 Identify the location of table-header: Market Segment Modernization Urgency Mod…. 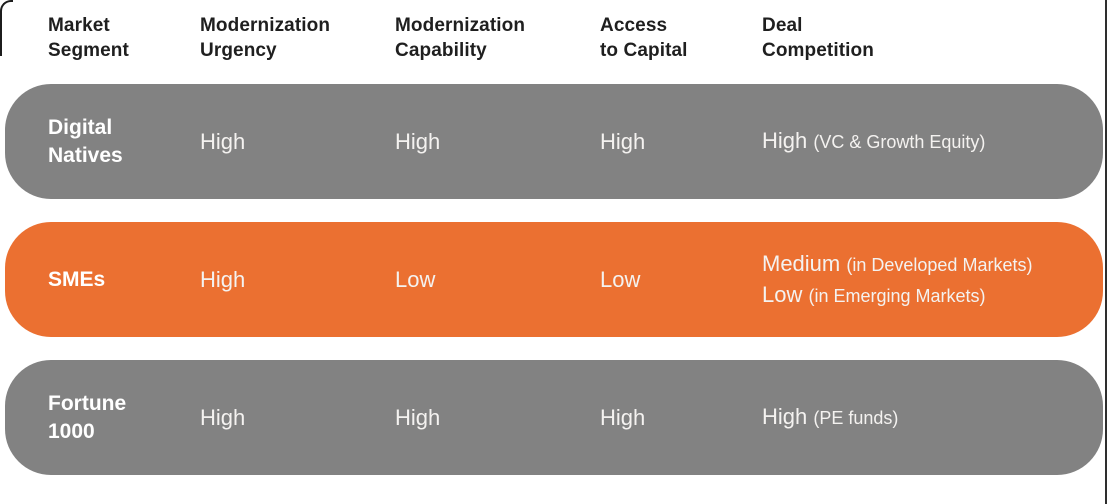
(554, 38).